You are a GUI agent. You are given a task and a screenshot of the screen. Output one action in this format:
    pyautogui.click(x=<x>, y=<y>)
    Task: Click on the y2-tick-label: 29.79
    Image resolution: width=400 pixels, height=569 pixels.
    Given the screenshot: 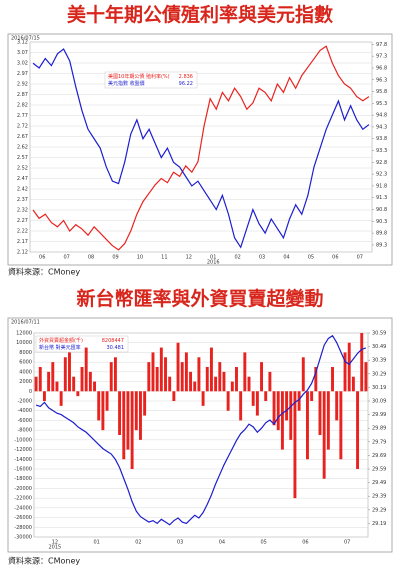 What is the action you would take?
    pyautogui.click(x=379, y=442)
    